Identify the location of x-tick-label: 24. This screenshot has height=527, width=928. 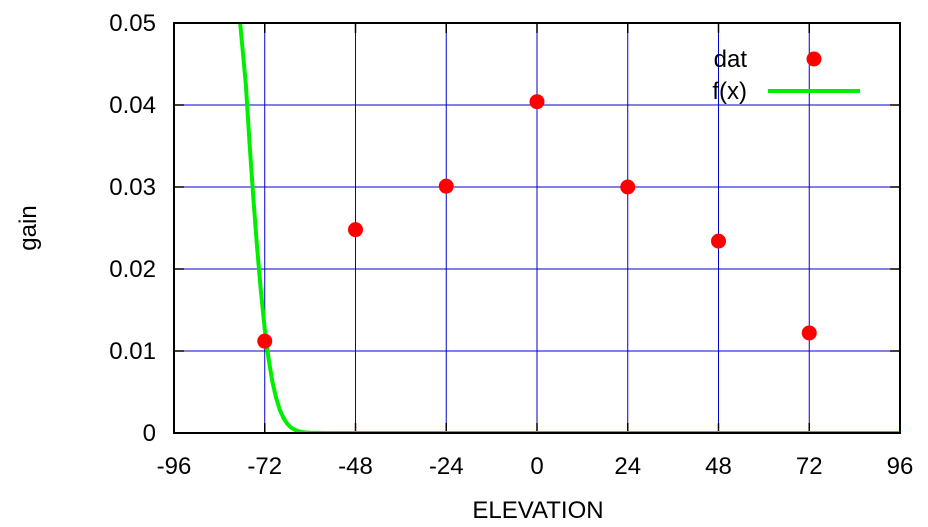
(627, 466).